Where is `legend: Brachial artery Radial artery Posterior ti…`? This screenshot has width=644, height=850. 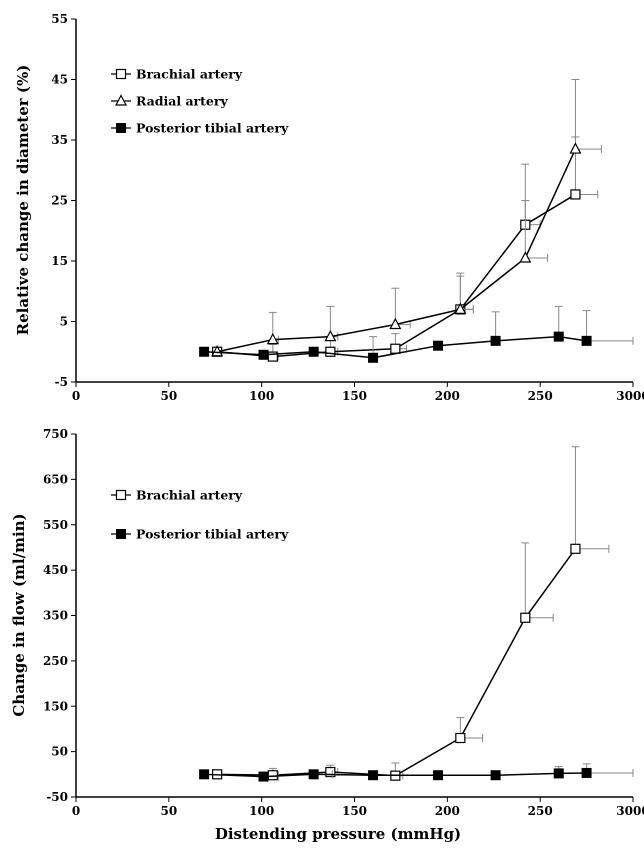 legend: Brachial artery Radial artery Posterior ti… is located at coordinates (200, 101).